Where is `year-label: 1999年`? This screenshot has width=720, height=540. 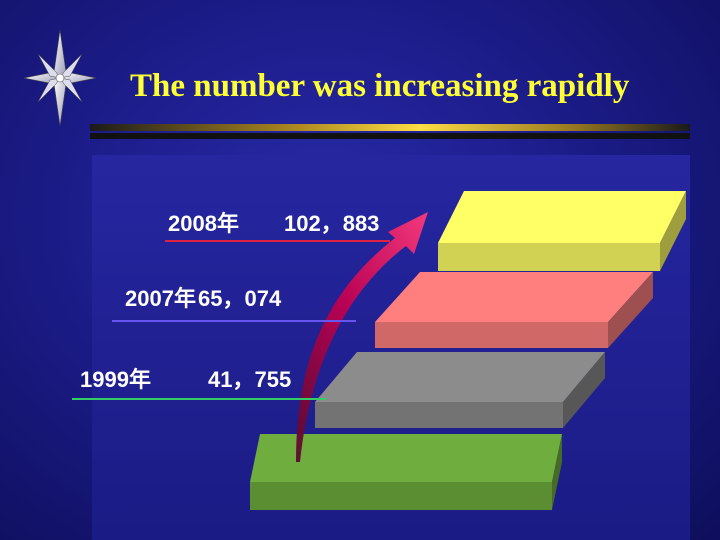 year-label: 1999年 is located at coordinates (115, 379).